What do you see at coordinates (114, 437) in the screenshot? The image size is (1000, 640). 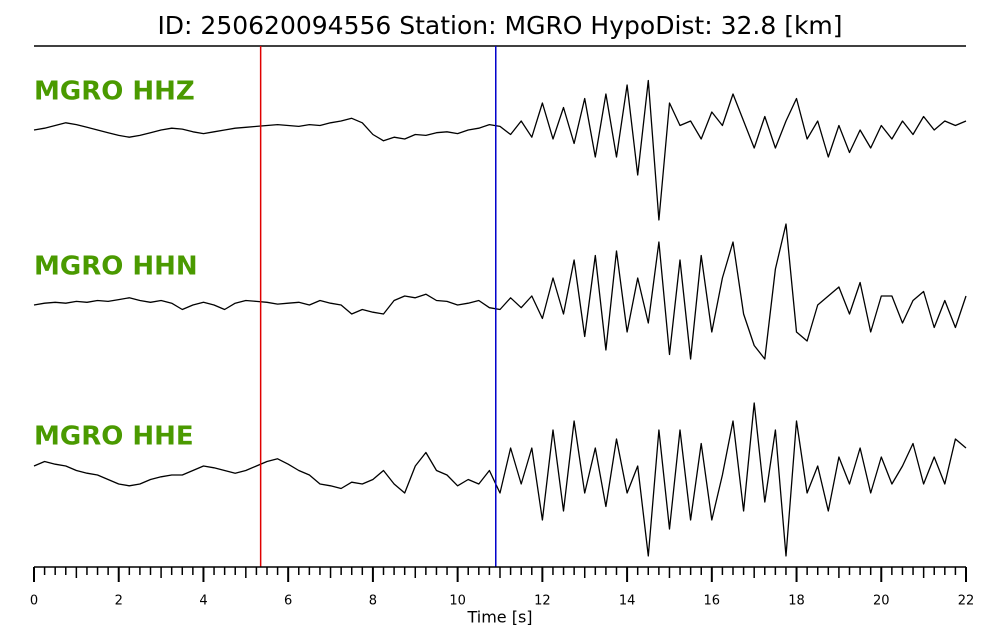 I see `trace-label: MGRO HHE` at bounding box center [114, 437].